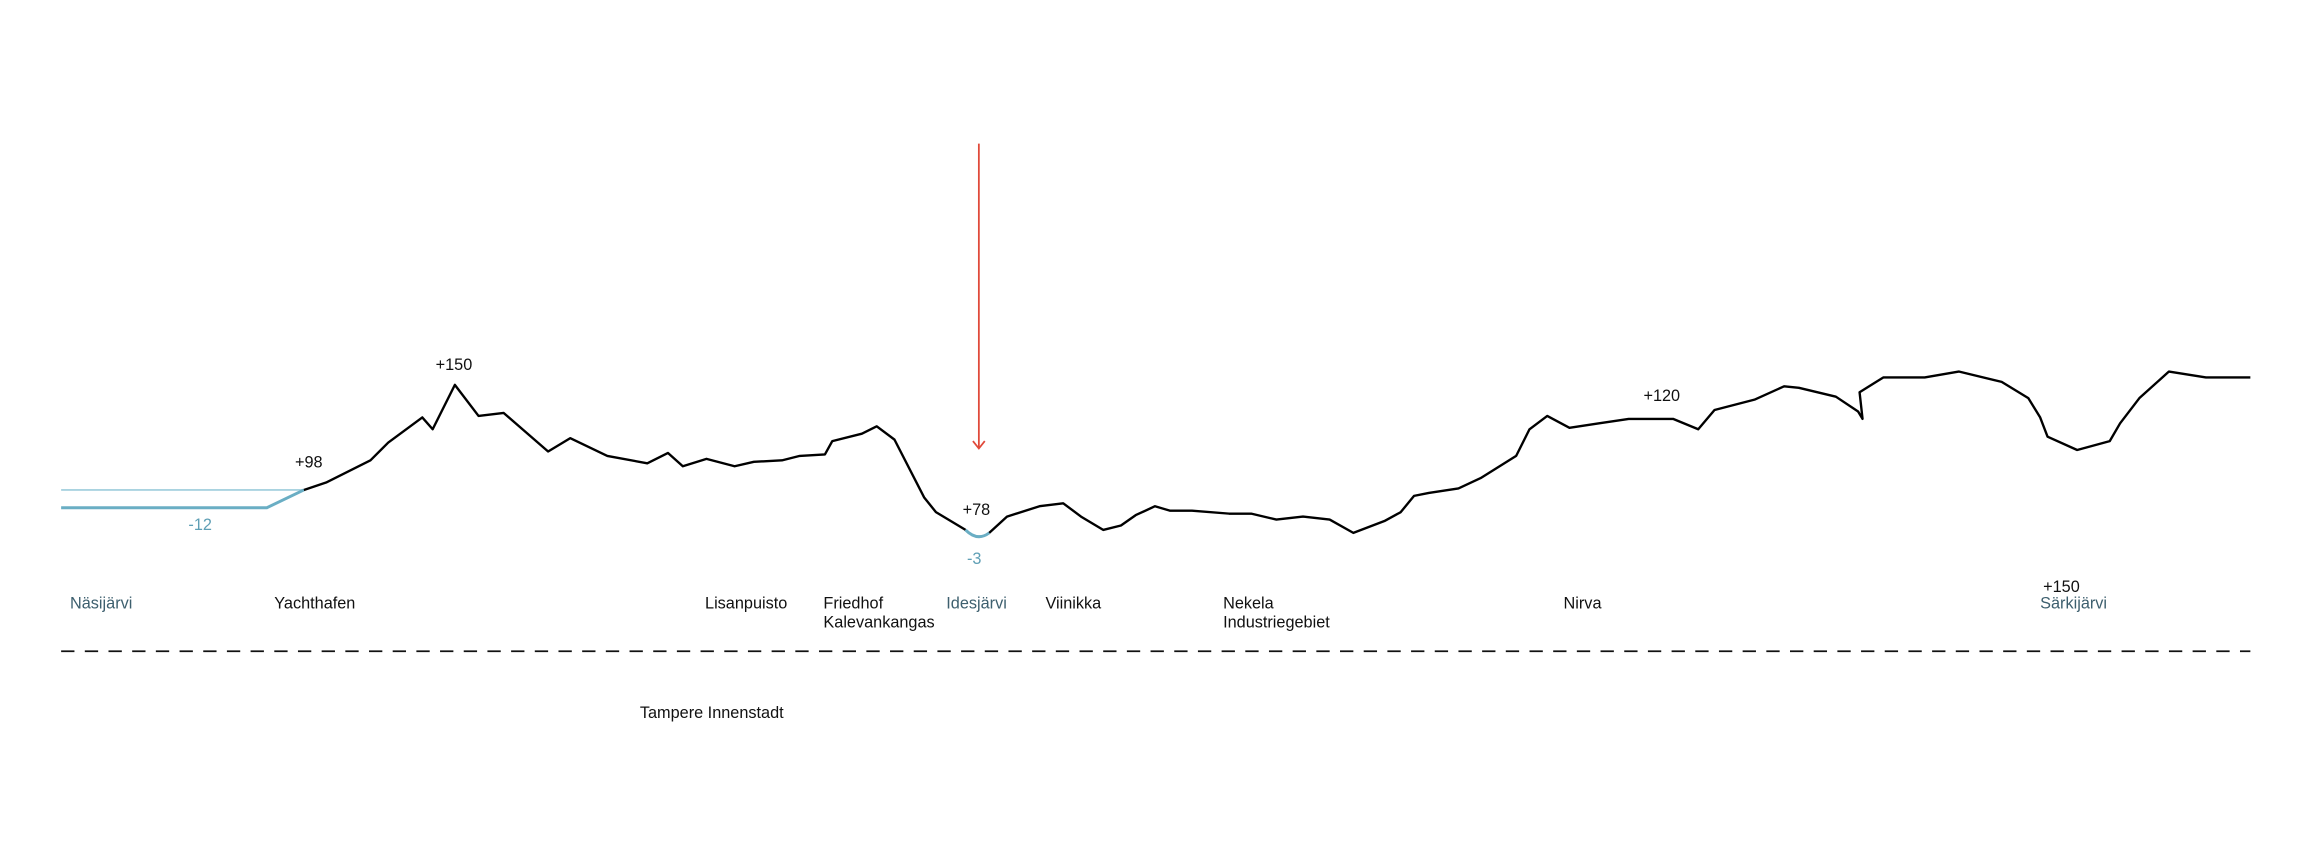 The width and height of the screenshot is (2310, 860). What do you see at coordinates (979, 445) in the screenshot?
I see `marker-arrow-head` at bounding box center [979, 445].